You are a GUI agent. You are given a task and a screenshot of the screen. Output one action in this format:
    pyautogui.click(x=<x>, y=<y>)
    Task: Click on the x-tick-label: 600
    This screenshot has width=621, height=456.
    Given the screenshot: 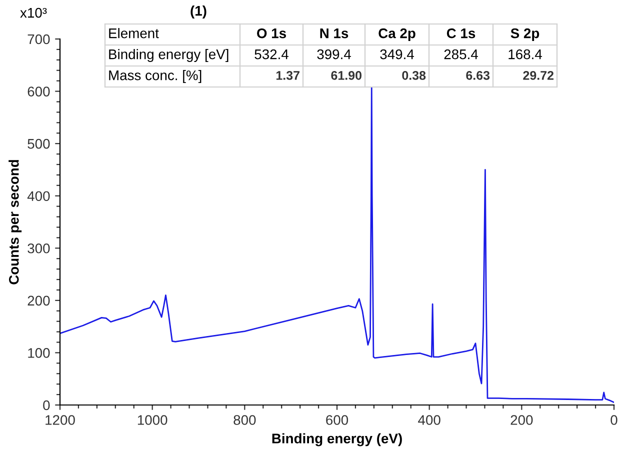 What is the action you would take?
    pyautogui.click(x=337, y=420)
    